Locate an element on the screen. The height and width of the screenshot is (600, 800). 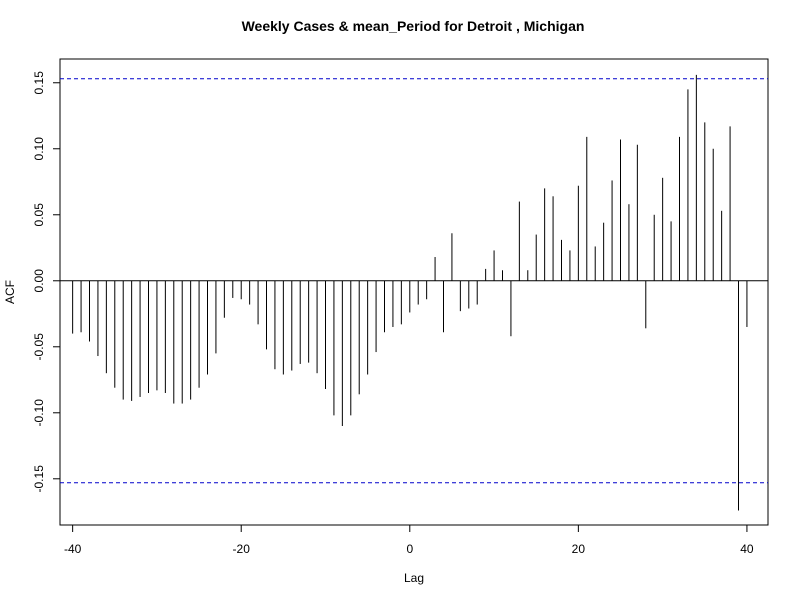
x-tick-label: 20 is located at coordinates (579, 549).